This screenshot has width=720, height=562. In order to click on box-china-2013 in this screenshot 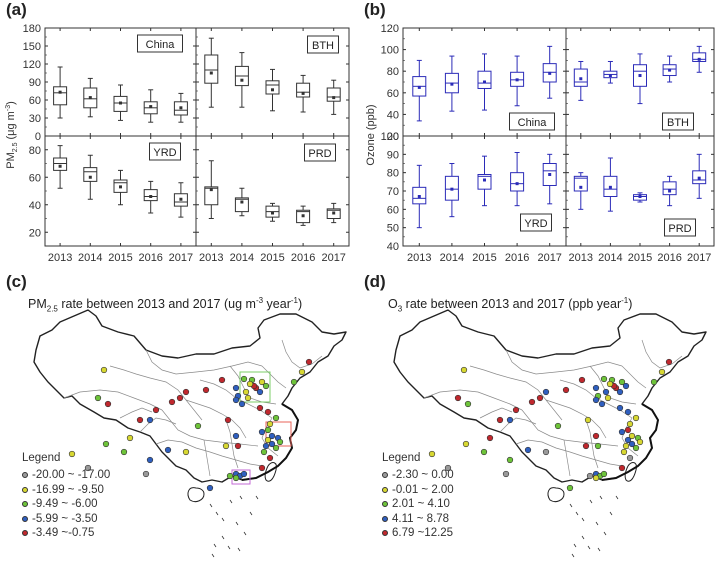, I will do `click(60, 92)`.